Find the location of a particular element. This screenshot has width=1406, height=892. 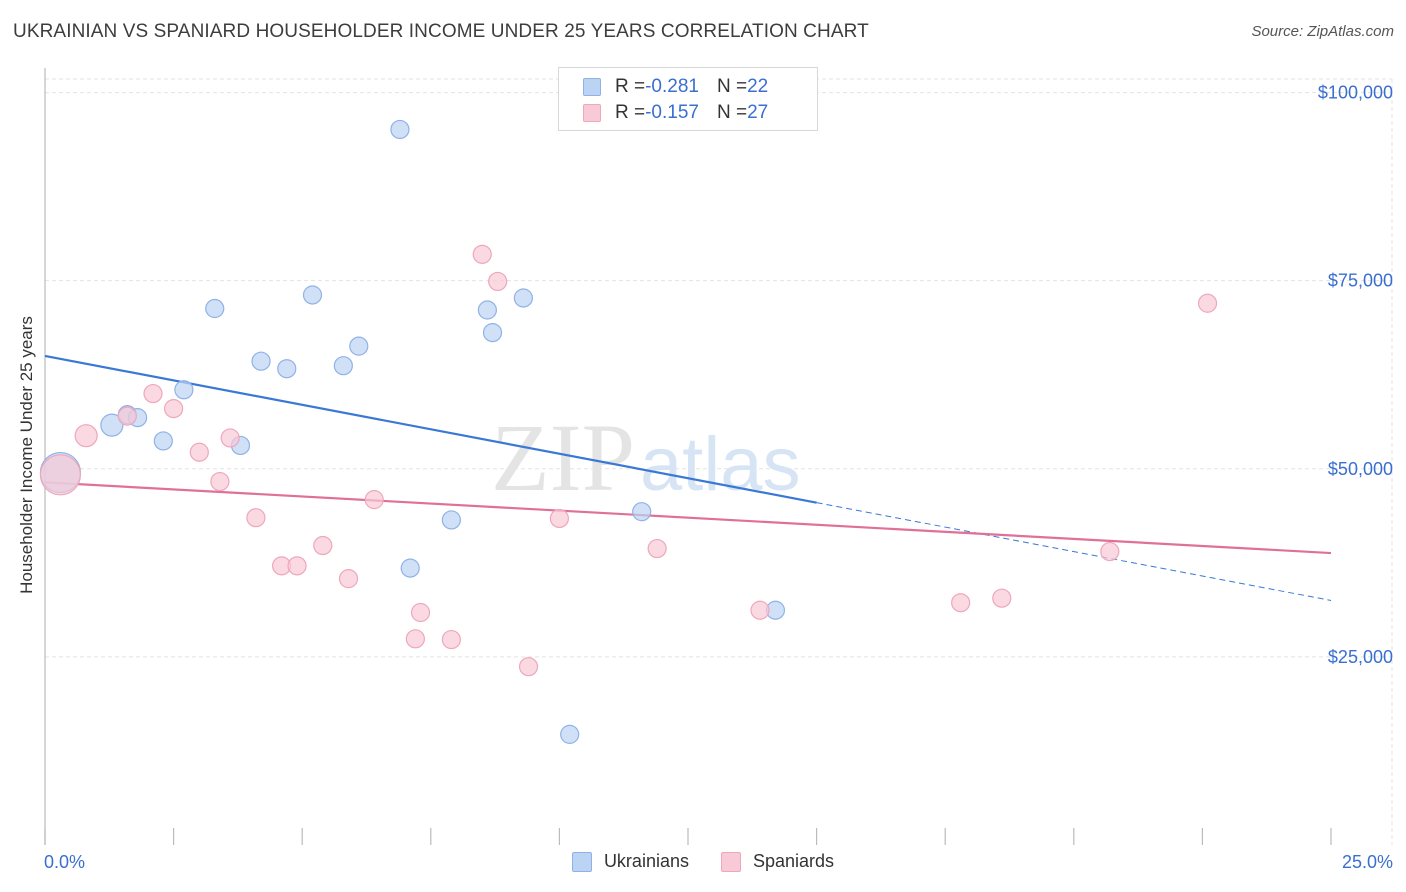

y-tick-label: $50,000 is located at coordinates (1360, 469).